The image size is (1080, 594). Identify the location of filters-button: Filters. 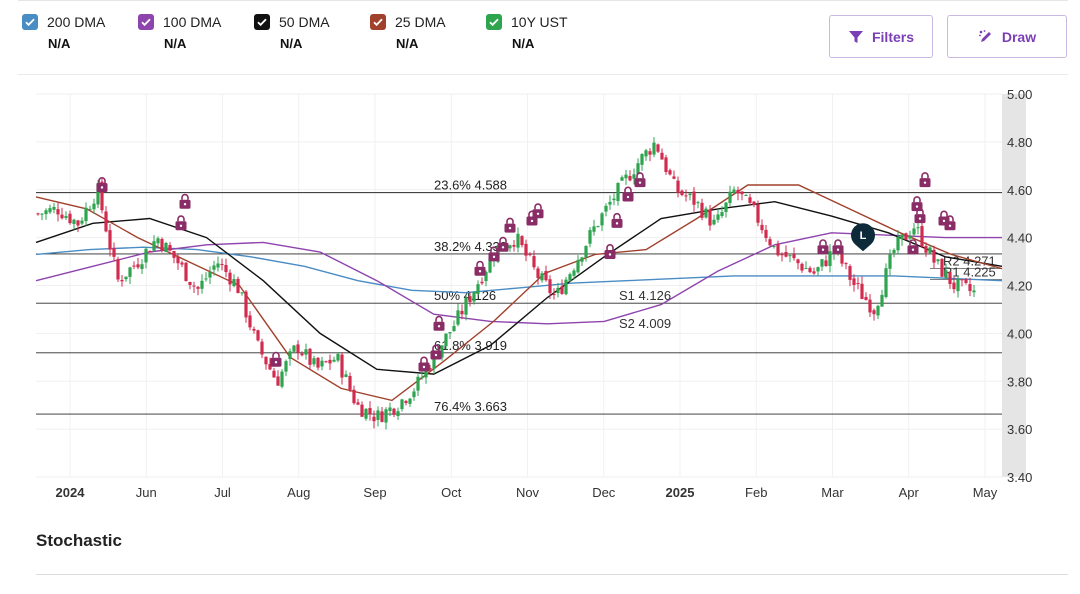
(881, 36).